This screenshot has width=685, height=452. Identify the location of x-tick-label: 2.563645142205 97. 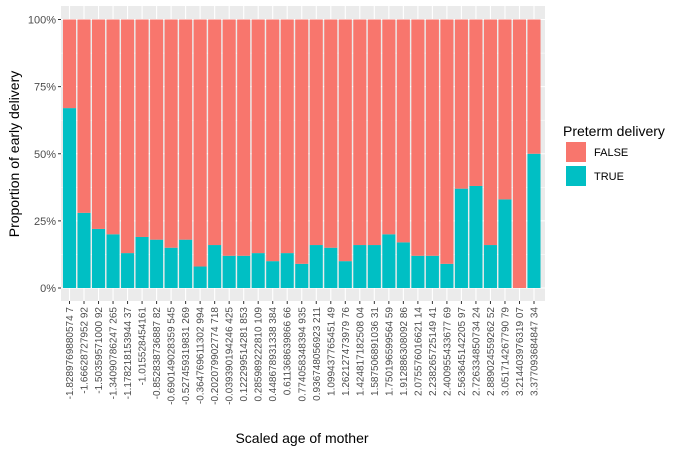
(462, 351).